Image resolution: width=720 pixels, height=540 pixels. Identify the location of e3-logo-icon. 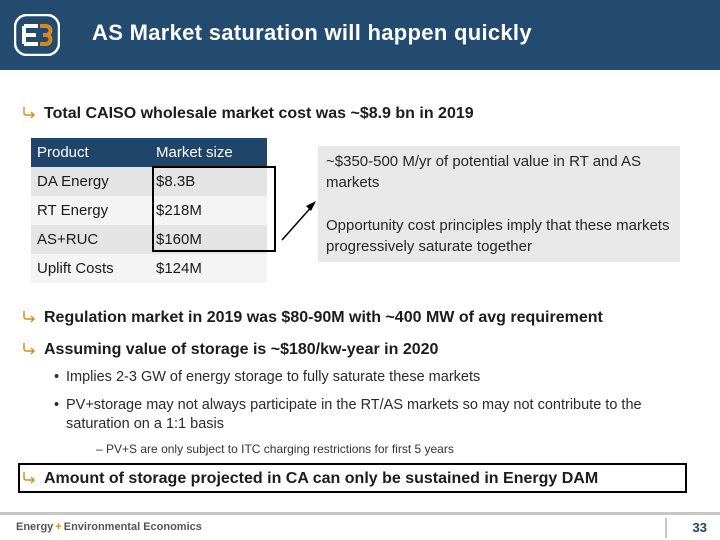
(37, 35).